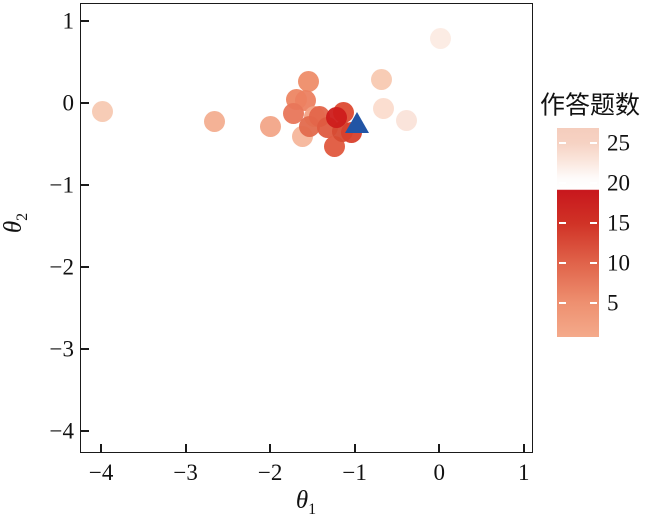 This screenshot has height=518, width=650. I want to click on colorbar-gradient, so click(578, 232).